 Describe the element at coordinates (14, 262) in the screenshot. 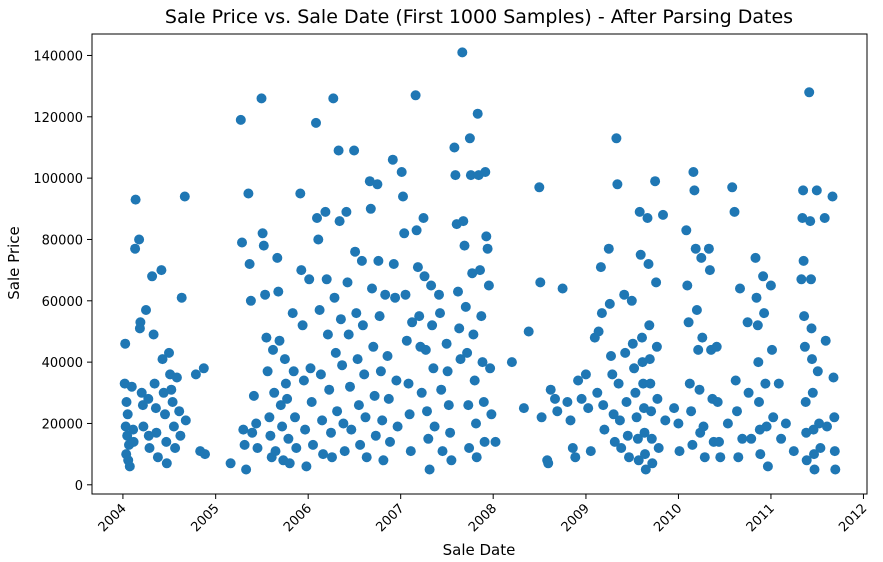

I see `y-axis-title: Sale Price` at that location.